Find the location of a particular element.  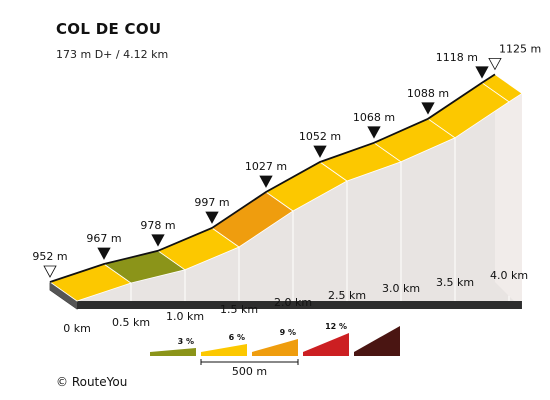

elevation-label: 1068 m is located at coordinates (374, 117).